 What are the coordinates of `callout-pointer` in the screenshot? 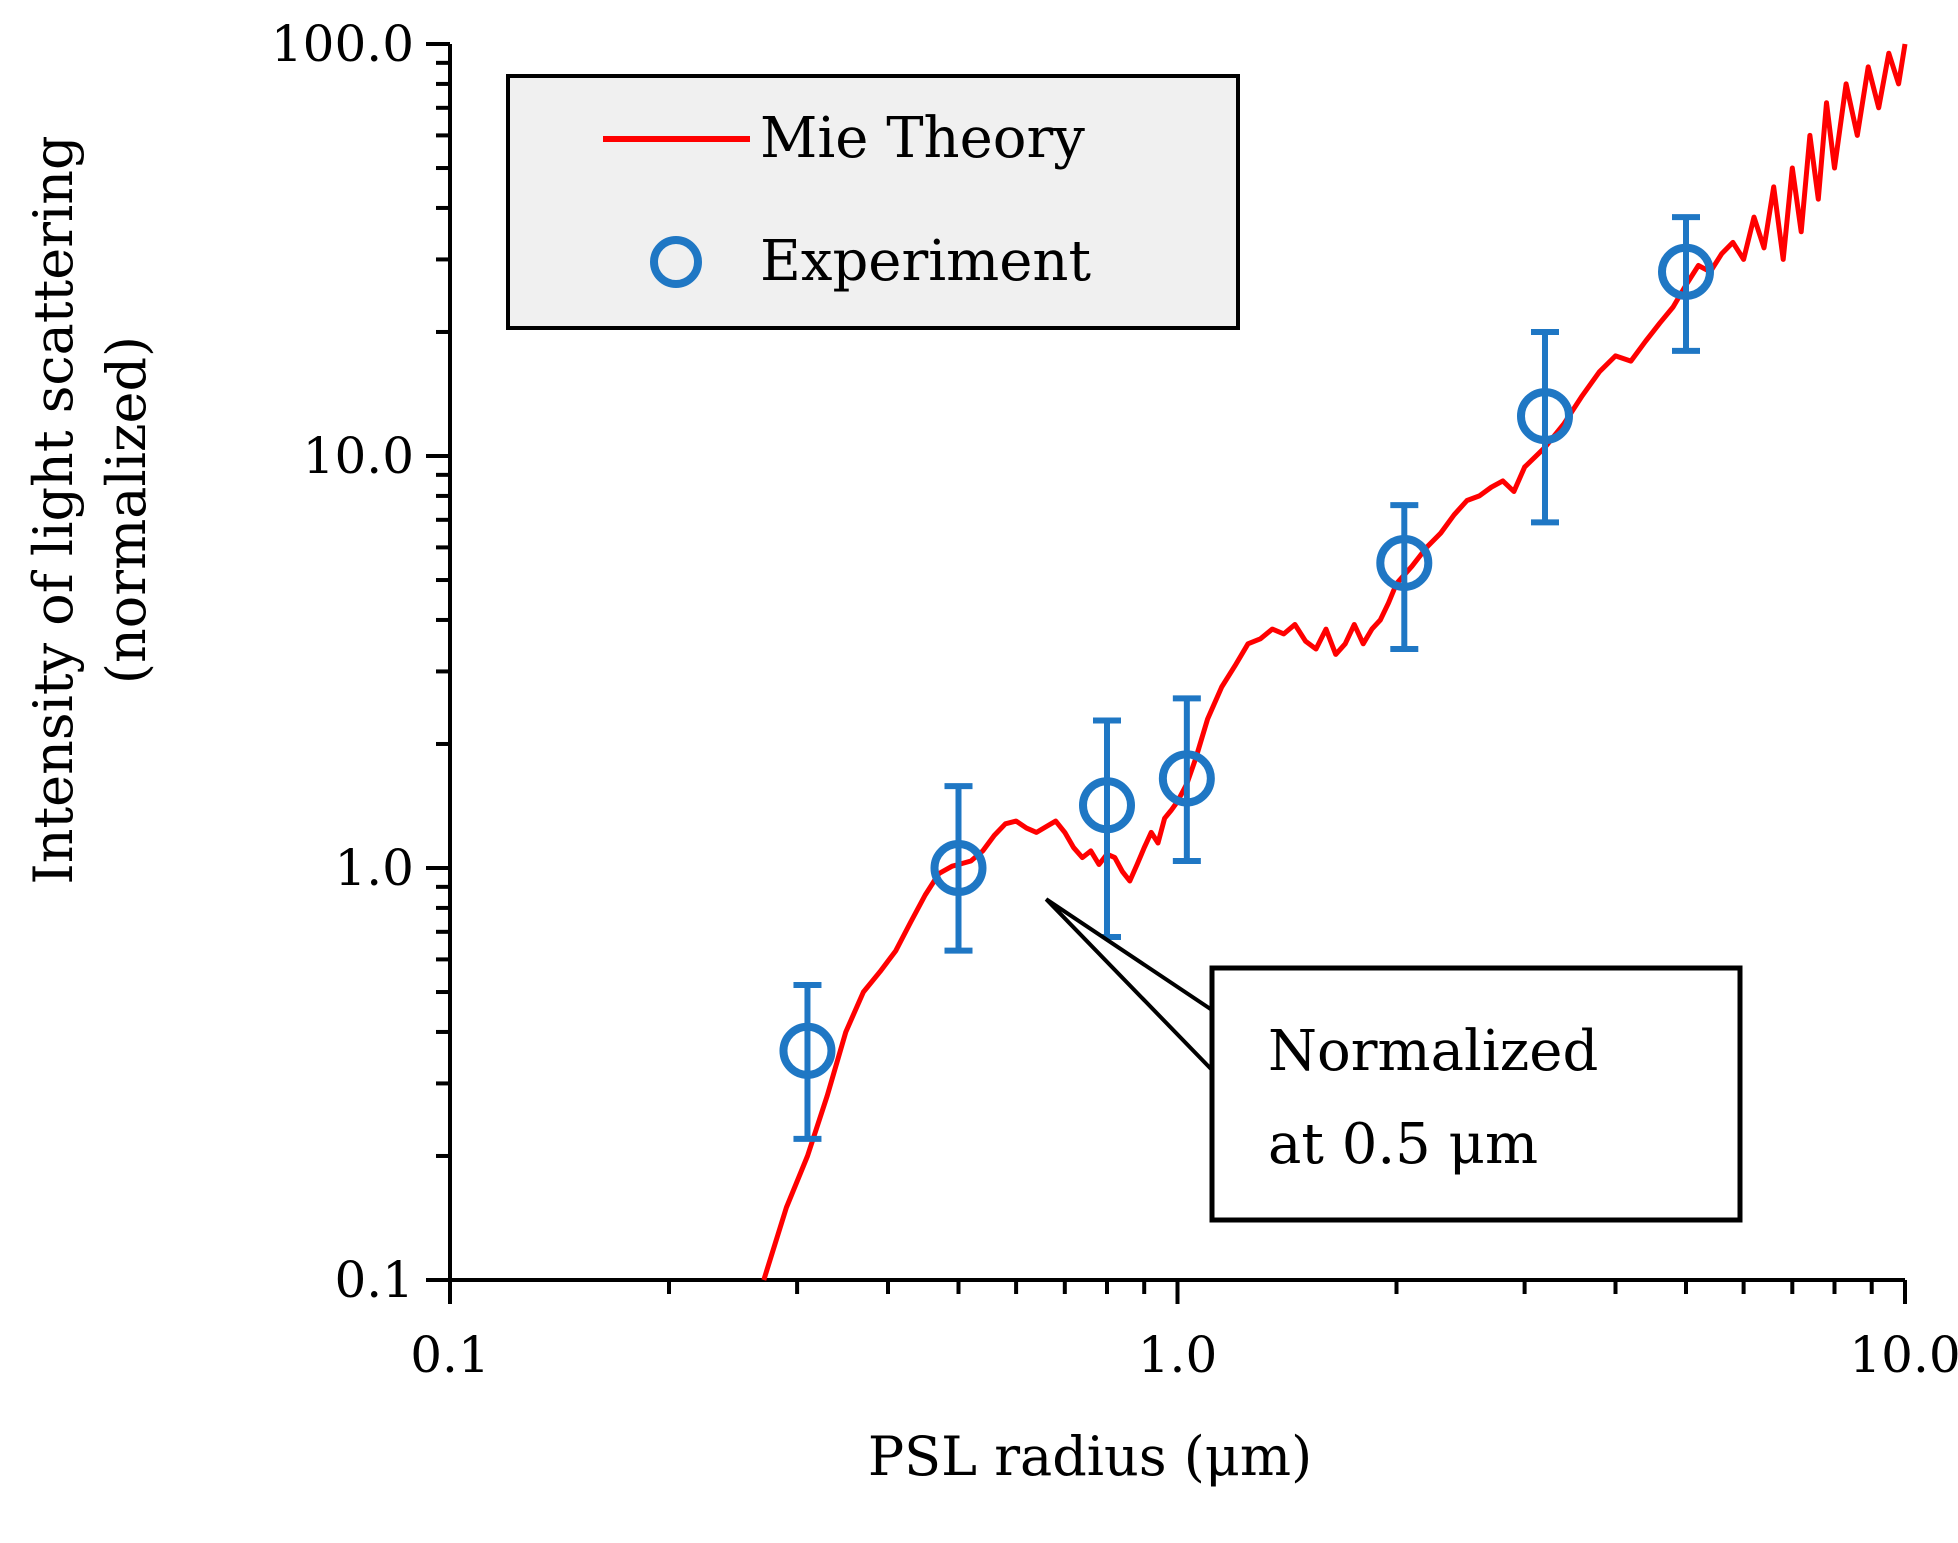 It's located at (1129, 986).